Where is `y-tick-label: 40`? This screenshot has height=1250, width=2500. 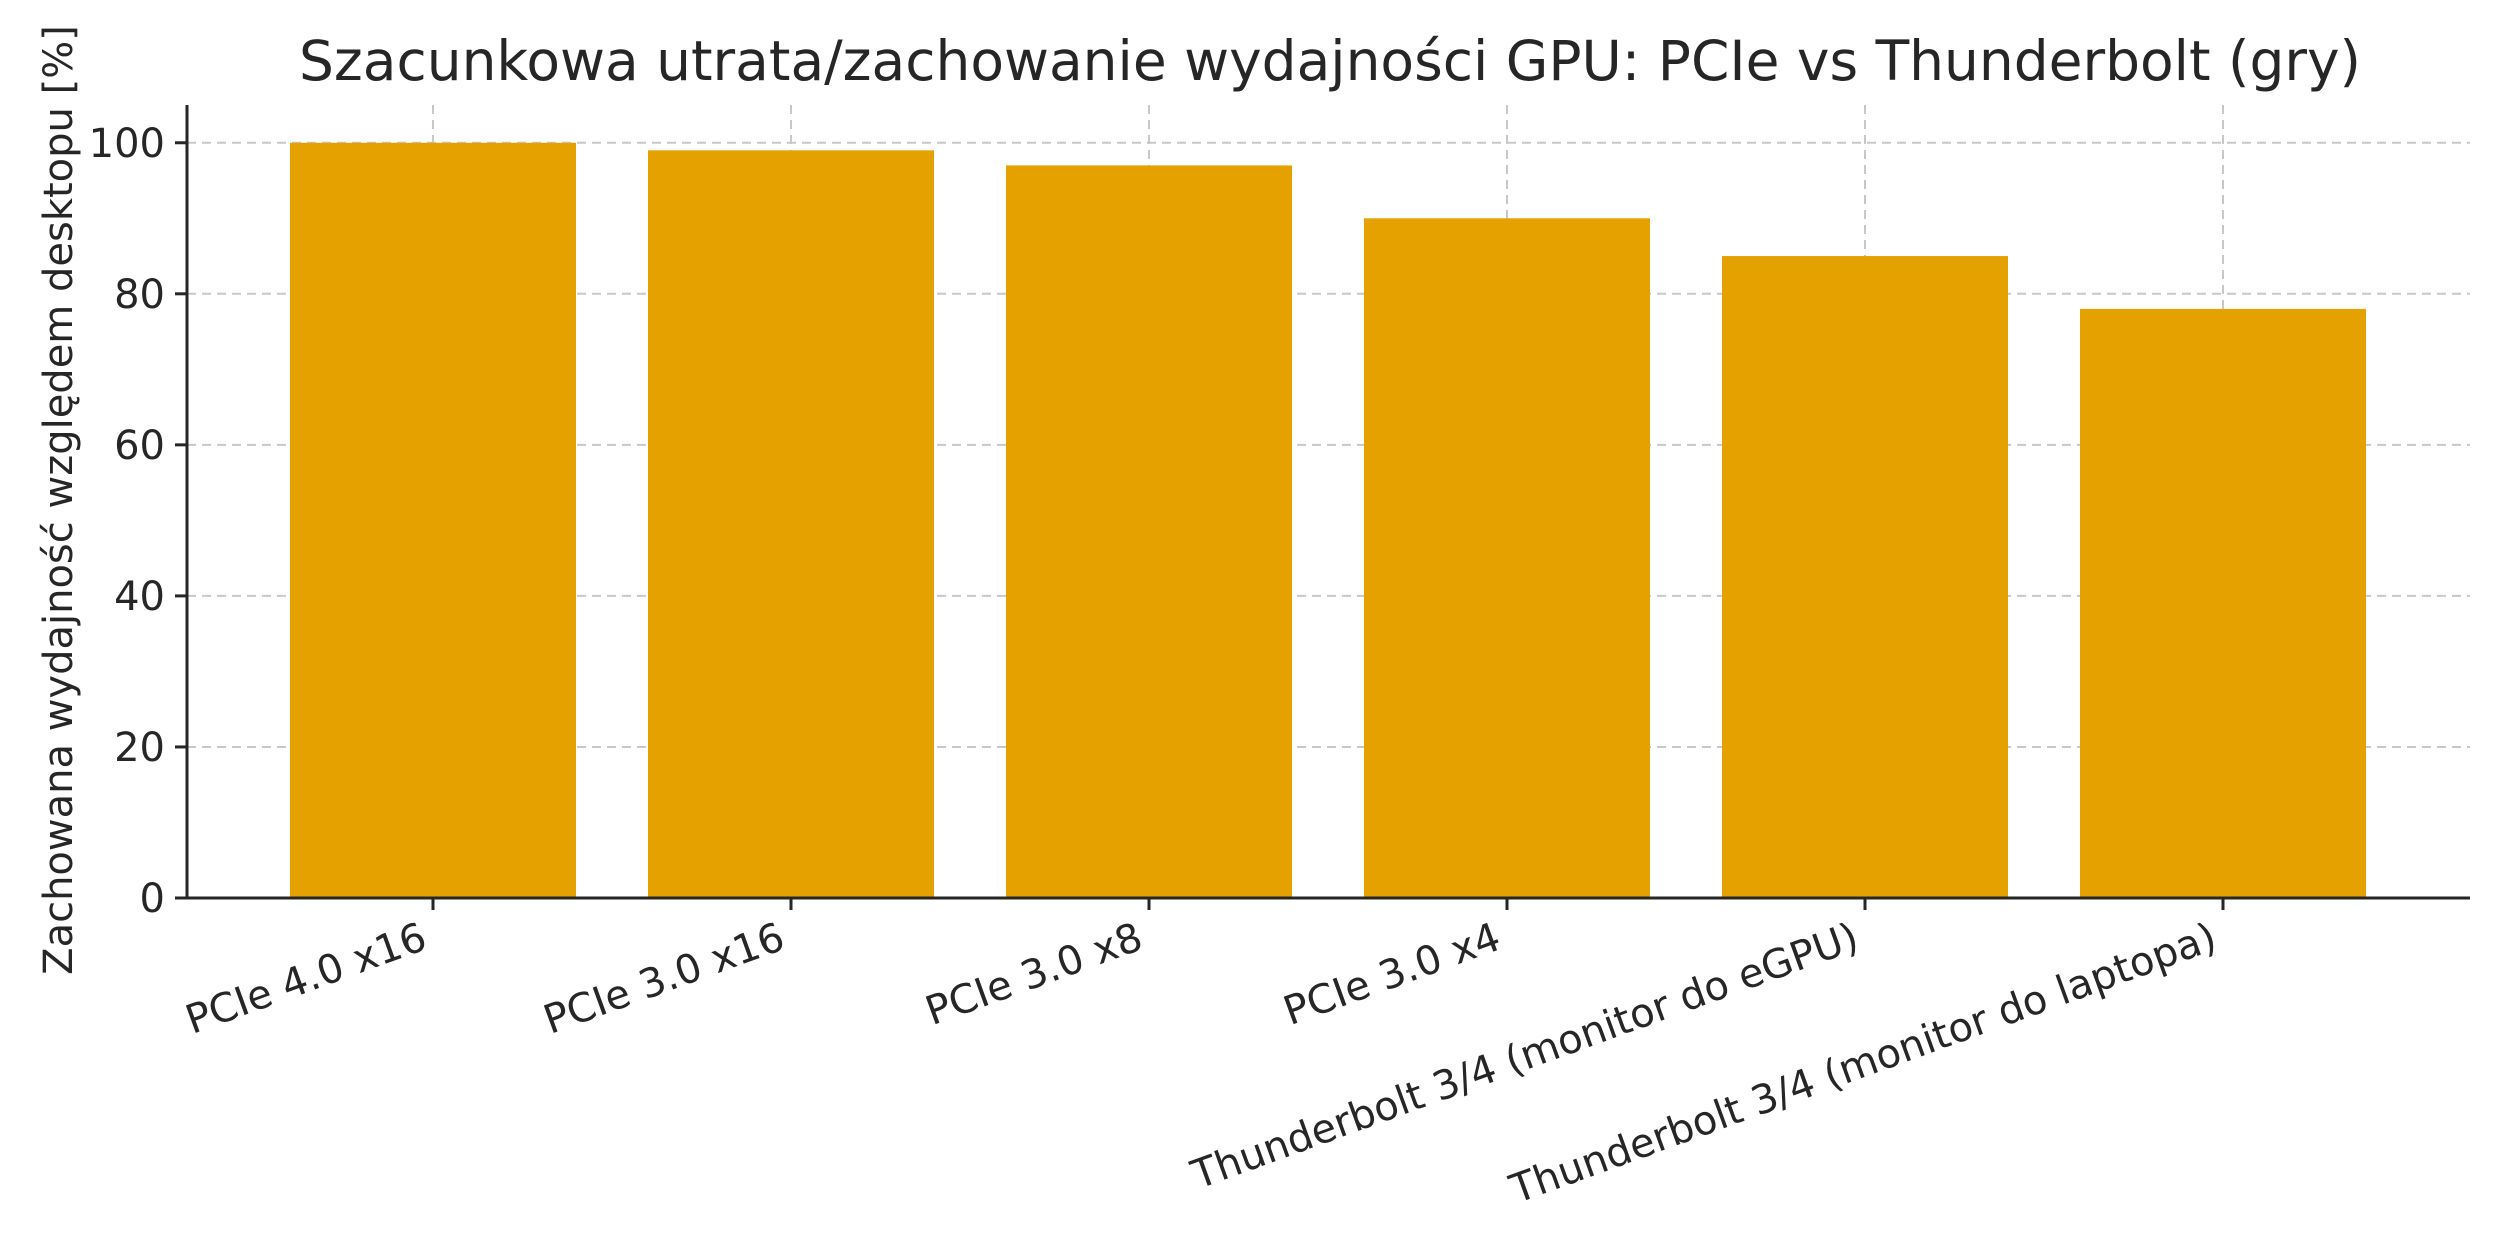
y-tick-label: 40 is located at coordinates (139, 597).